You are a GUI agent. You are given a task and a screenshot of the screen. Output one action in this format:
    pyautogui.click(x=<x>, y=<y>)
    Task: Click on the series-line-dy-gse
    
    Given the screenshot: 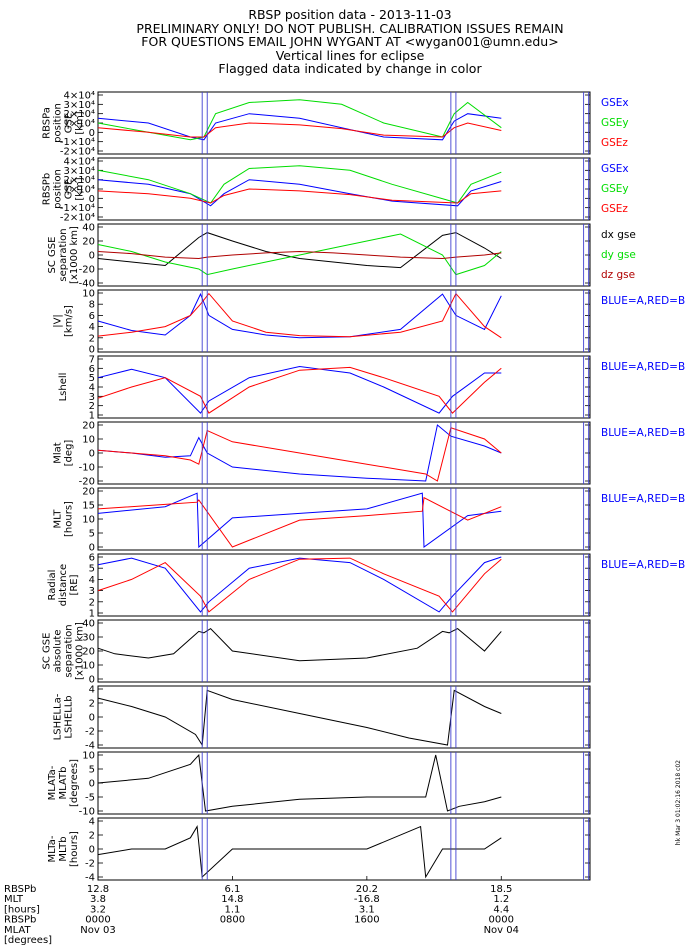 What is the action you would take?
    pyautogui.click(x=299, y=254)
    